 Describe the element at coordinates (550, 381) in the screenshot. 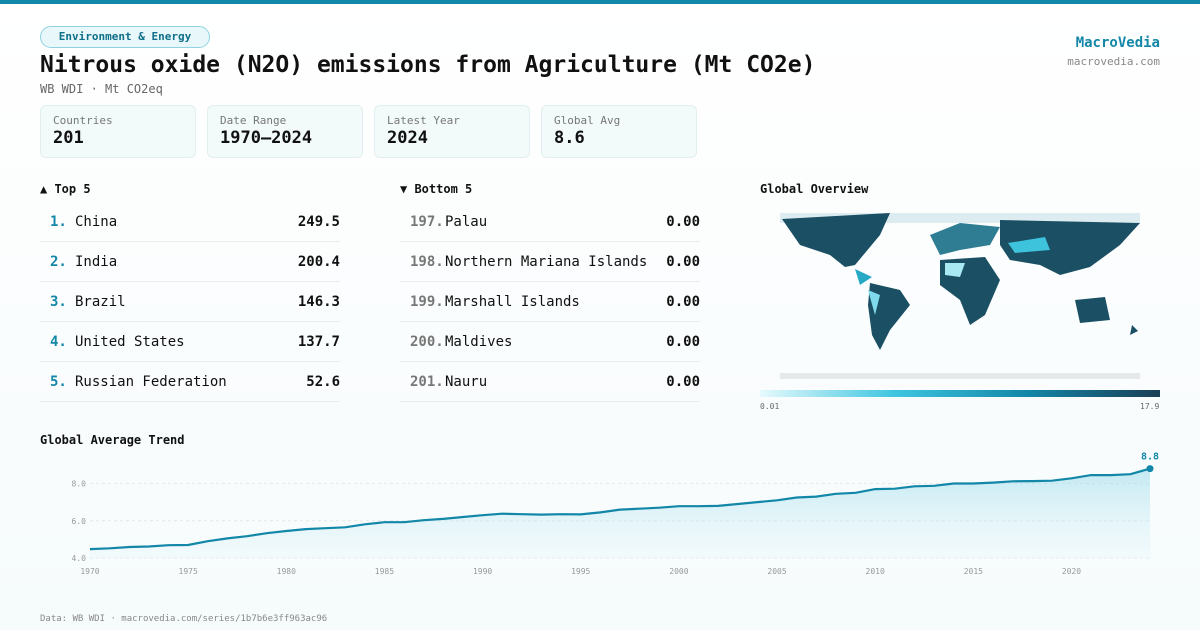

I see `ranking-row: 201. Nauru 0.00` at that location.